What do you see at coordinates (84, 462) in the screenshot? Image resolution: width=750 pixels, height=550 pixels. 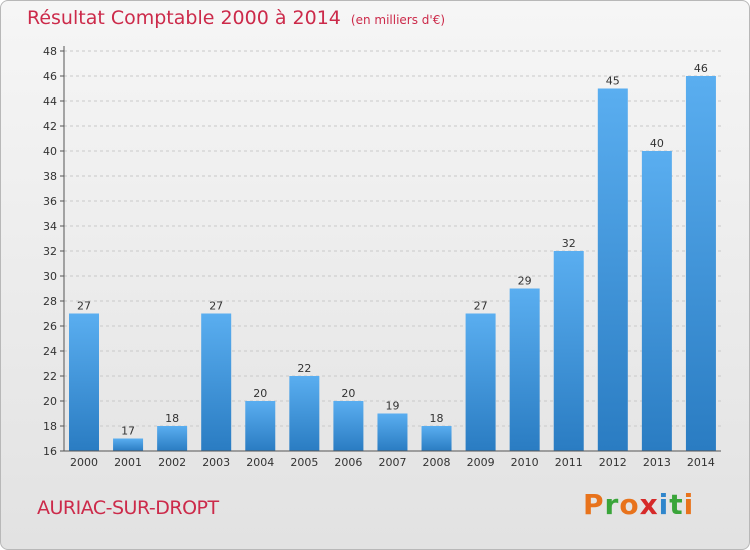 I see `x-tick-label: 2000` at bounding box center [84, 462].